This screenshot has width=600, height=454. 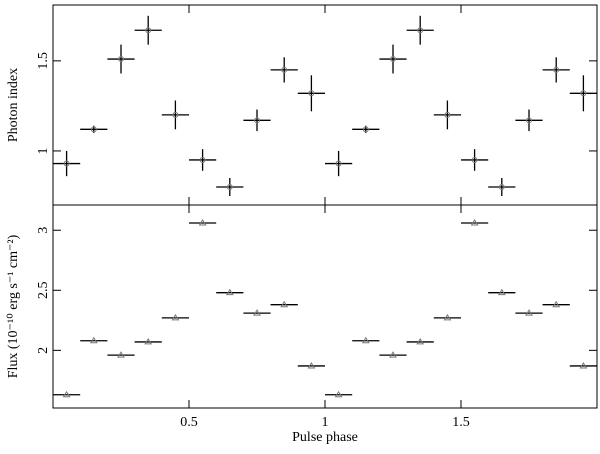 What do you see at coordinates (13, 105) in the screenshot?
I see `y-axis-label: Photon index` at bounding box center [13, 105].